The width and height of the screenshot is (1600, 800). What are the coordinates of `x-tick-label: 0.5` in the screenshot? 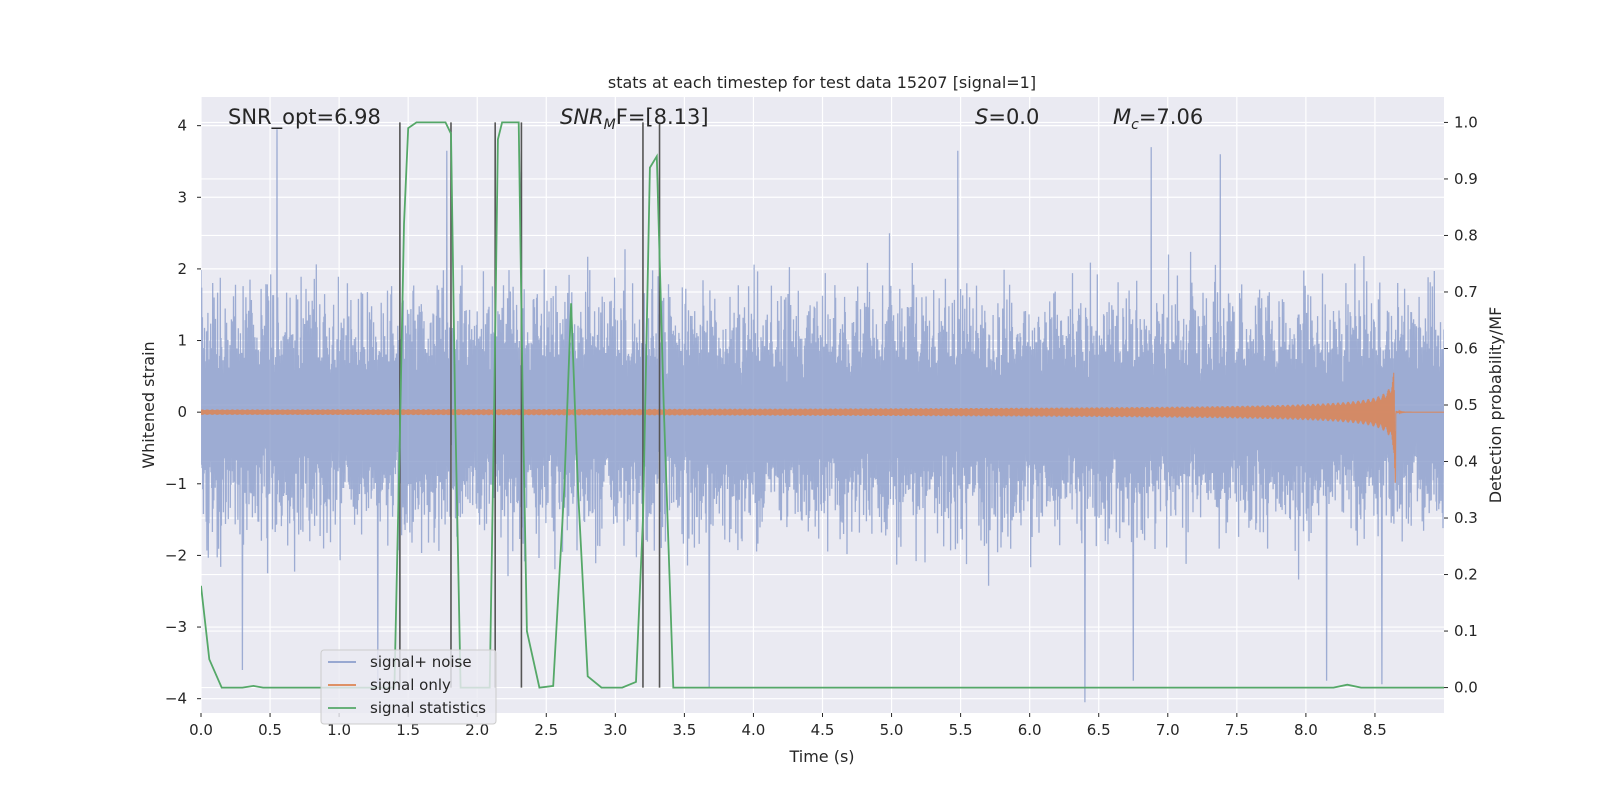 It's located at (270, 730).